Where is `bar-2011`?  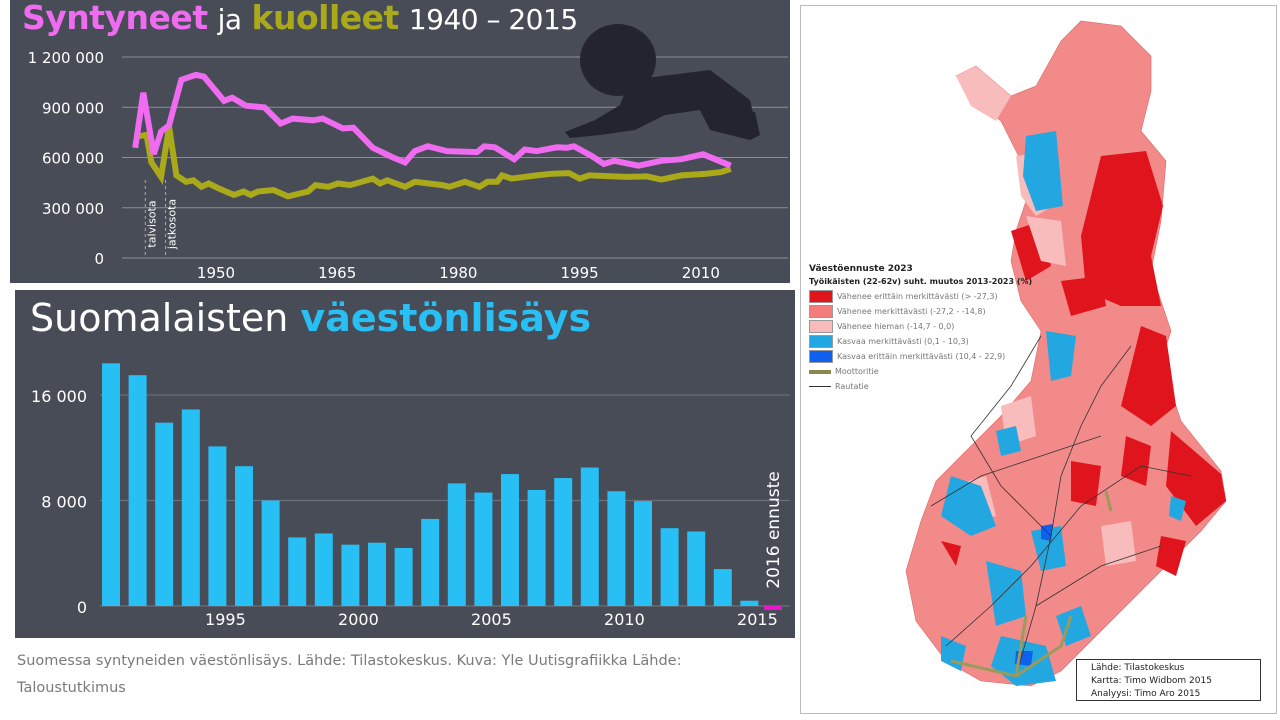 bar-2011 is located at coordinates (643, 553).